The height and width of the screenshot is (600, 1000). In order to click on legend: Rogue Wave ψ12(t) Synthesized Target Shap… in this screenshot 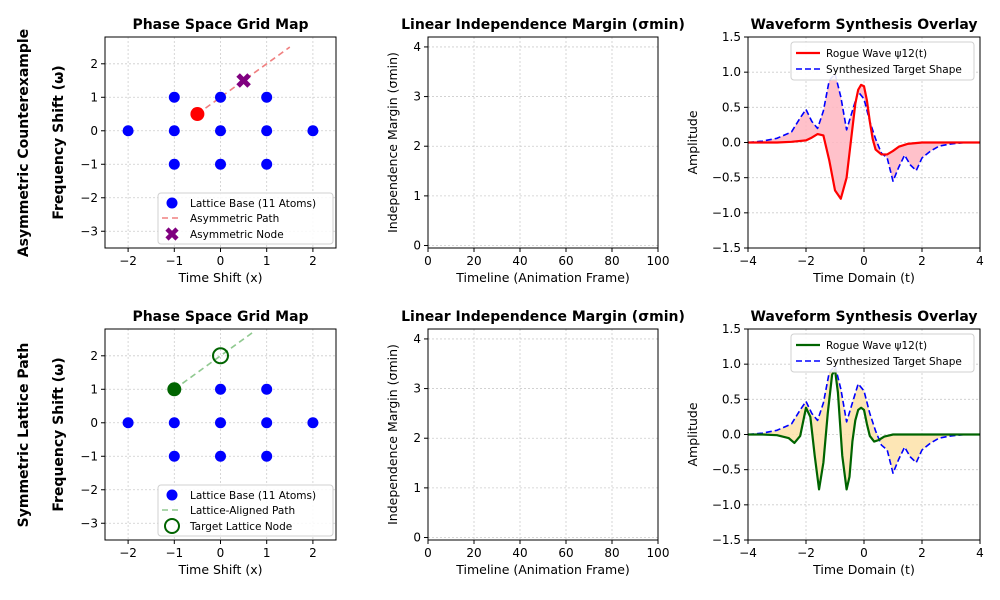, I will do `click(882, 353)`.